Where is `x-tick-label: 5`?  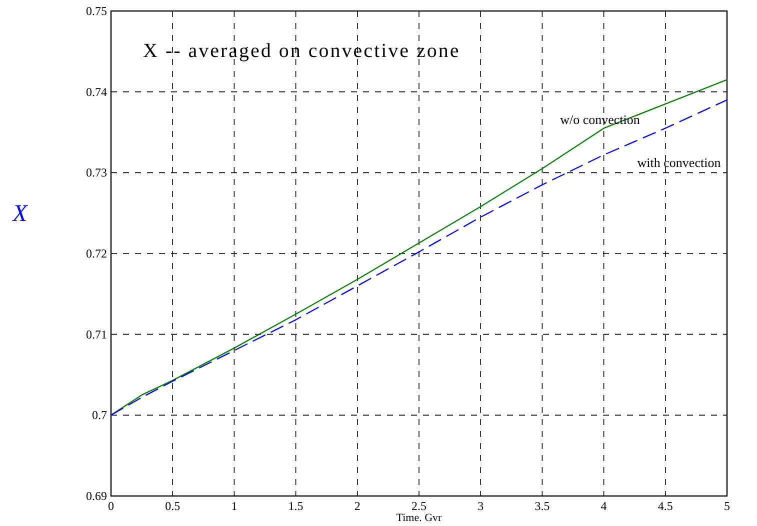
x-tick-label: 5 is located at coordinates (727, 506).